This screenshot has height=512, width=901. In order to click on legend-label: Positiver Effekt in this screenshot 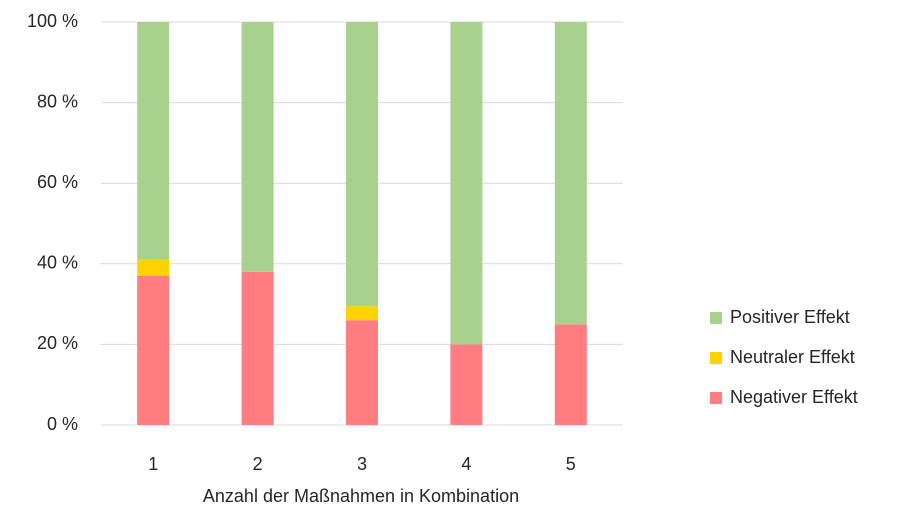, I will do `click(790, 317)`.